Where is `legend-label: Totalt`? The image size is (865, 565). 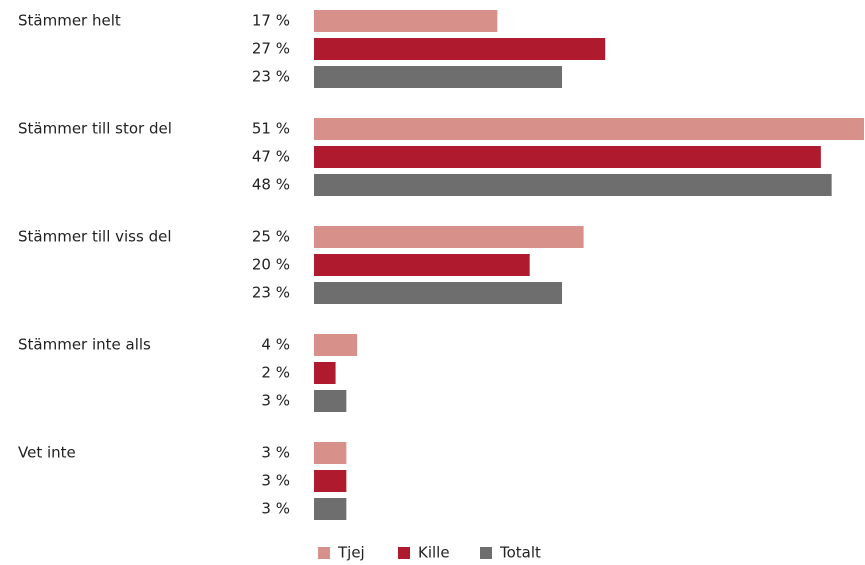
legend-label: Totalt is located at coordinates (520, 553).